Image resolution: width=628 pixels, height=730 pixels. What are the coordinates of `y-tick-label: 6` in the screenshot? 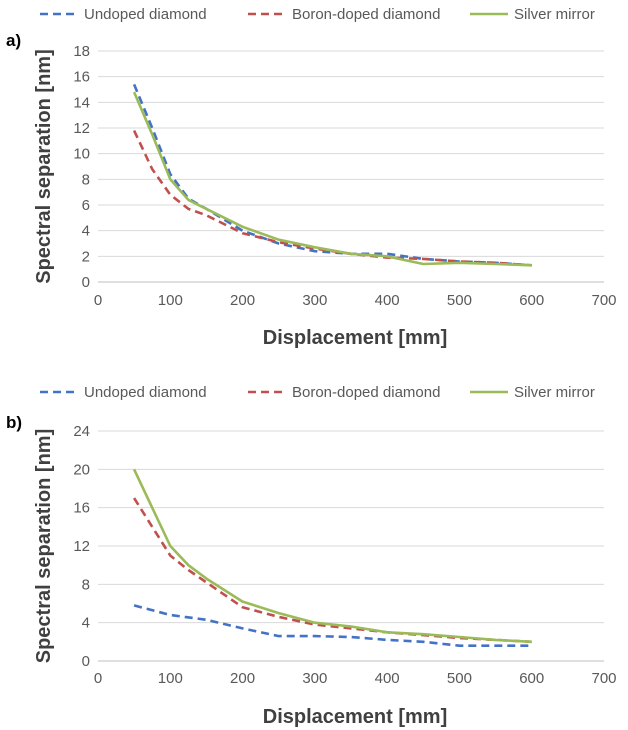 It's located at (86, 205).